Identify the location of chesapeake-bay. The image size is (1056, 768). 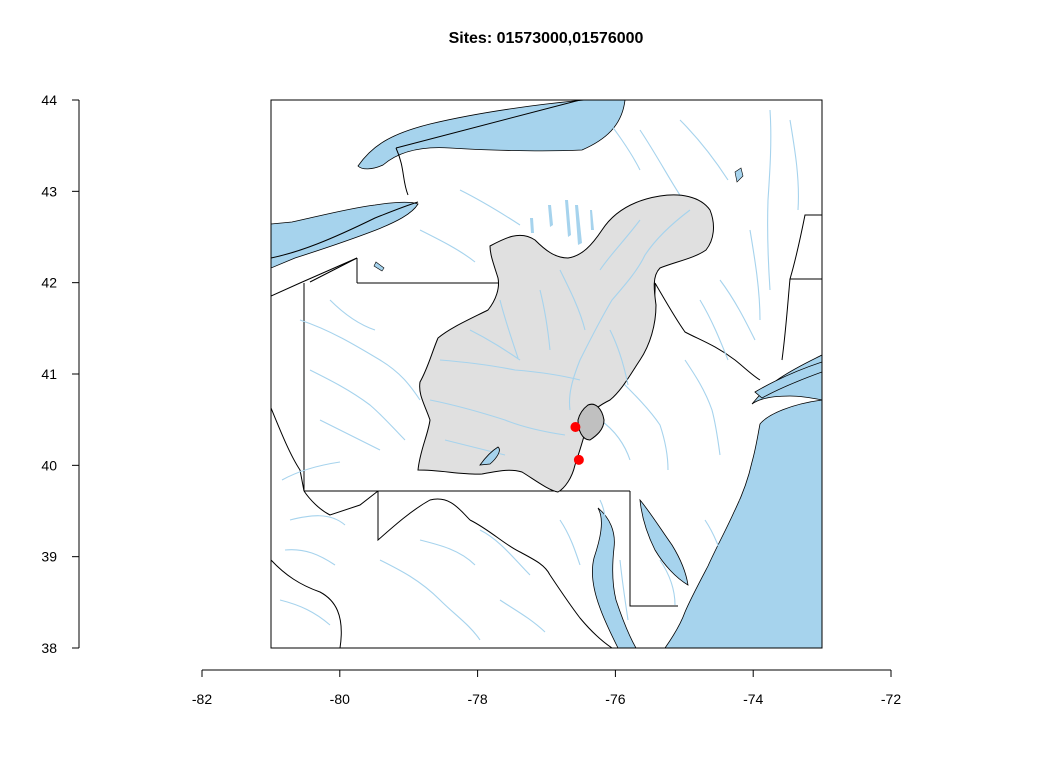
(614, 577).